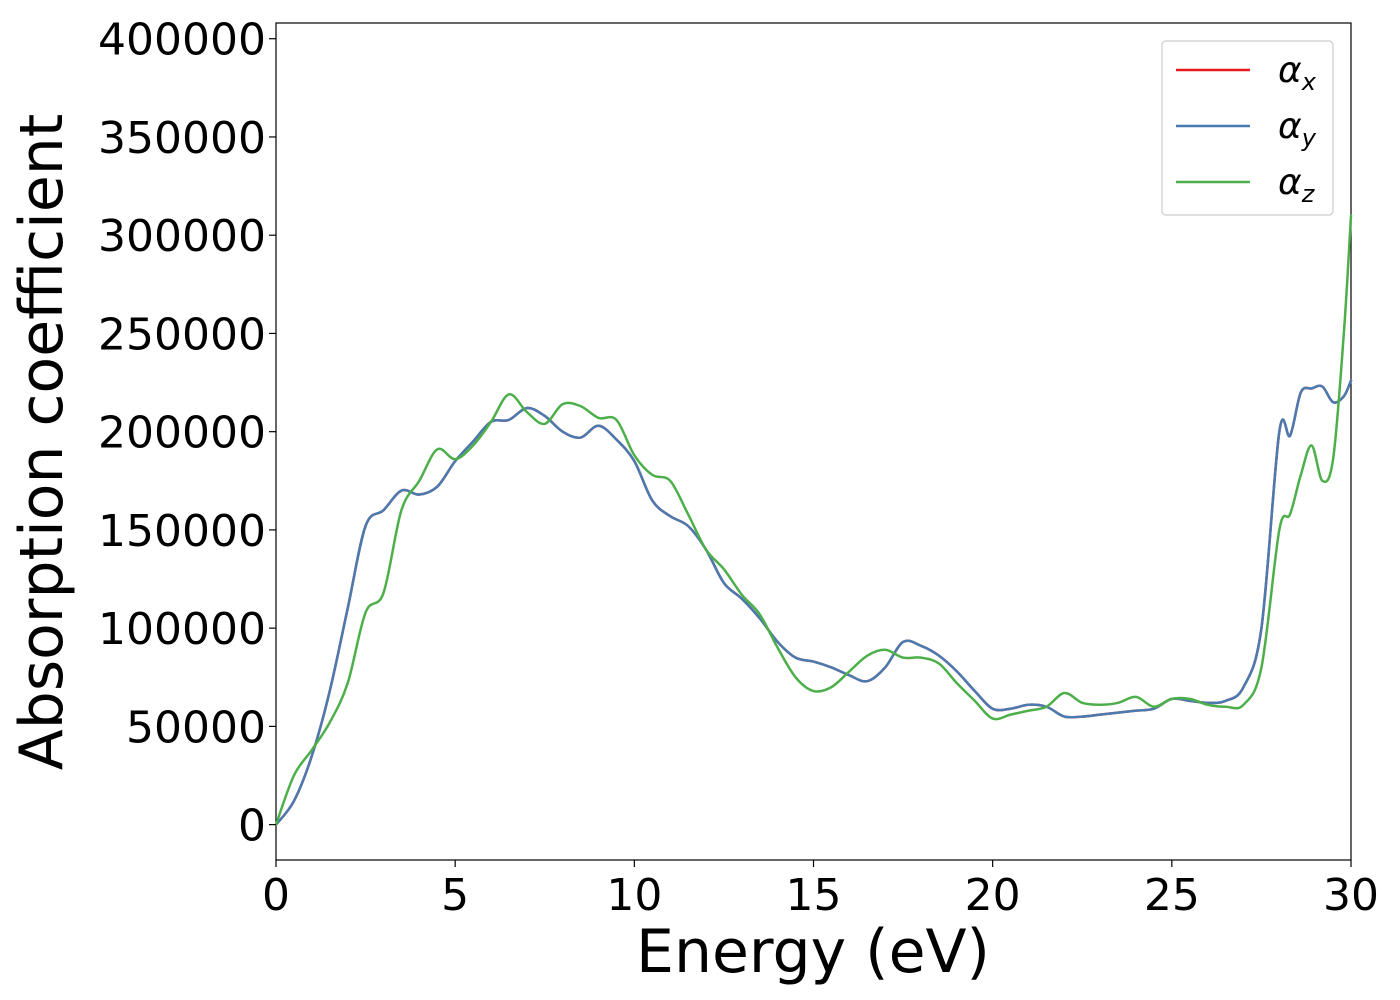 This screenshot has width=1400, height=1000. I want to click on x-axis-title: Energy (eV), so click(813, 952).